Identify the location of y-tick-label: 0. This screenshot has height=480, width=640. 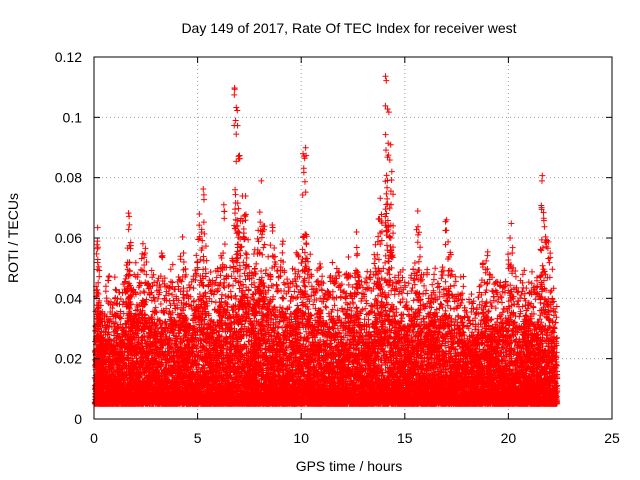
(78, 419).